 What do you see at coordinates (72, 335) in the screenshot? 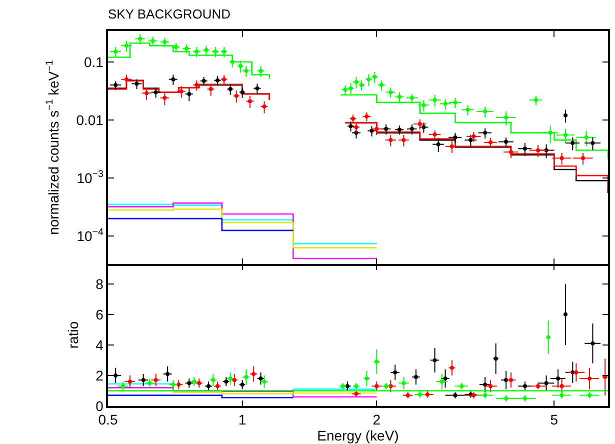
I see `y-axis-title: ratio` at bounding box center [72, 335].